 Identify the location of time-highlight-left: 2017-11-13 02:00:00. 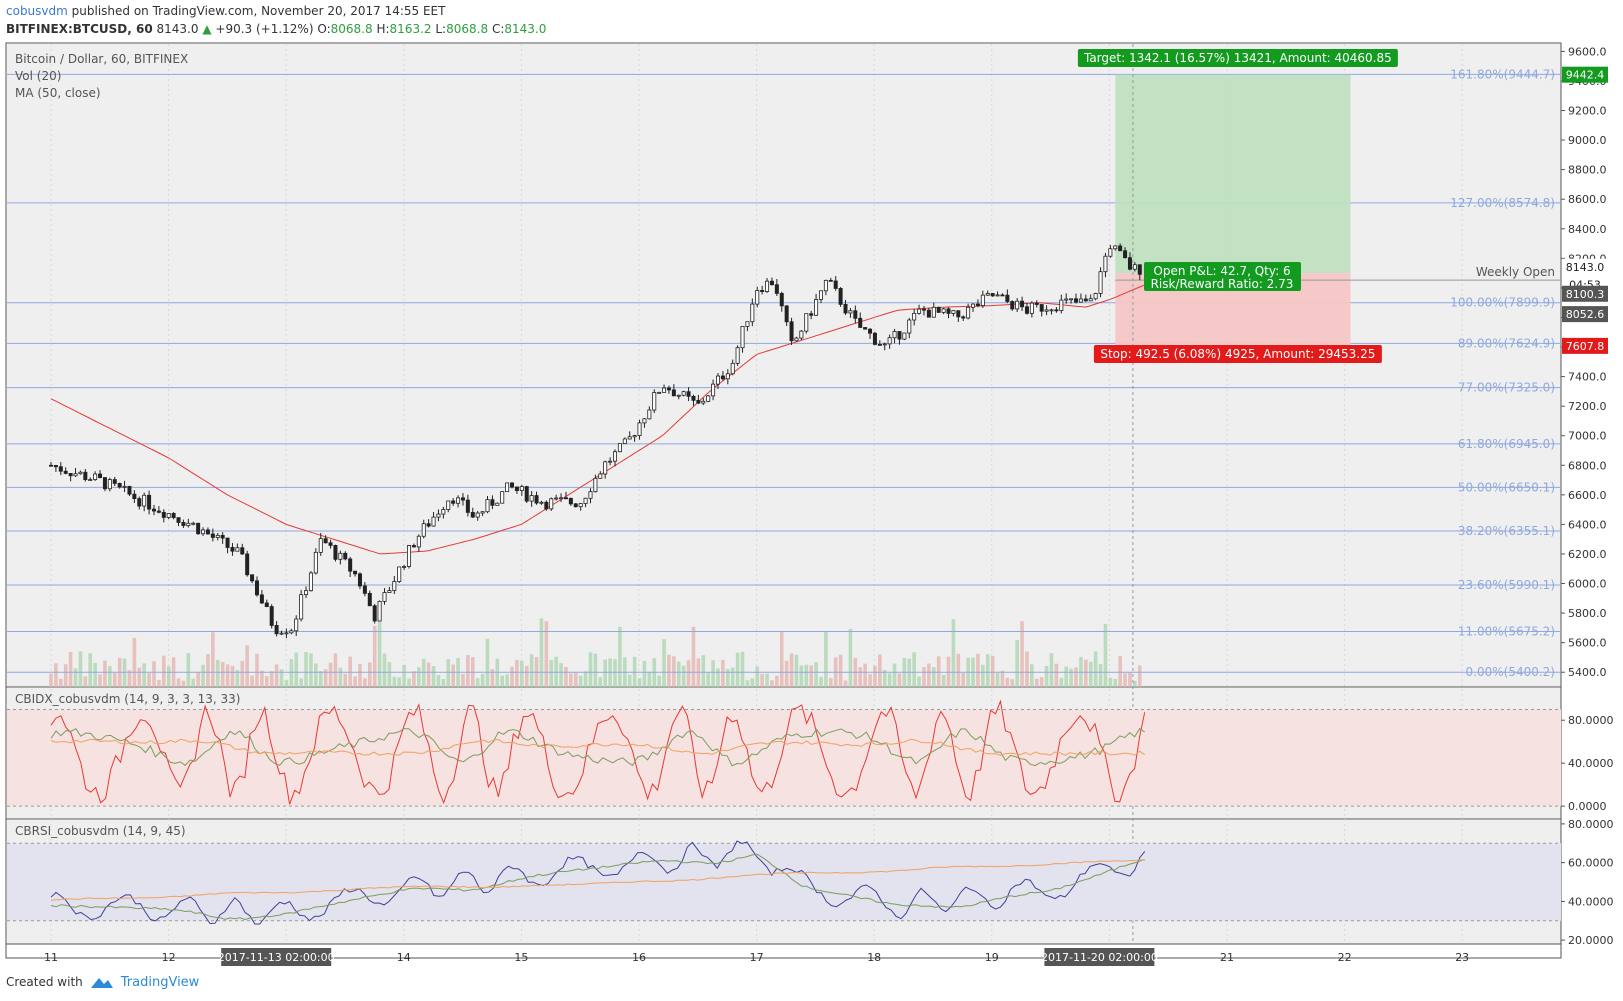
(276, 957).